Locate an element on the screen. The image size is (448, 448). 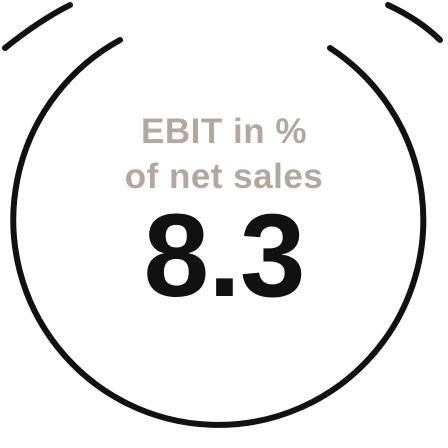
arc-segment-top-right is located at coordinates (414, 22).